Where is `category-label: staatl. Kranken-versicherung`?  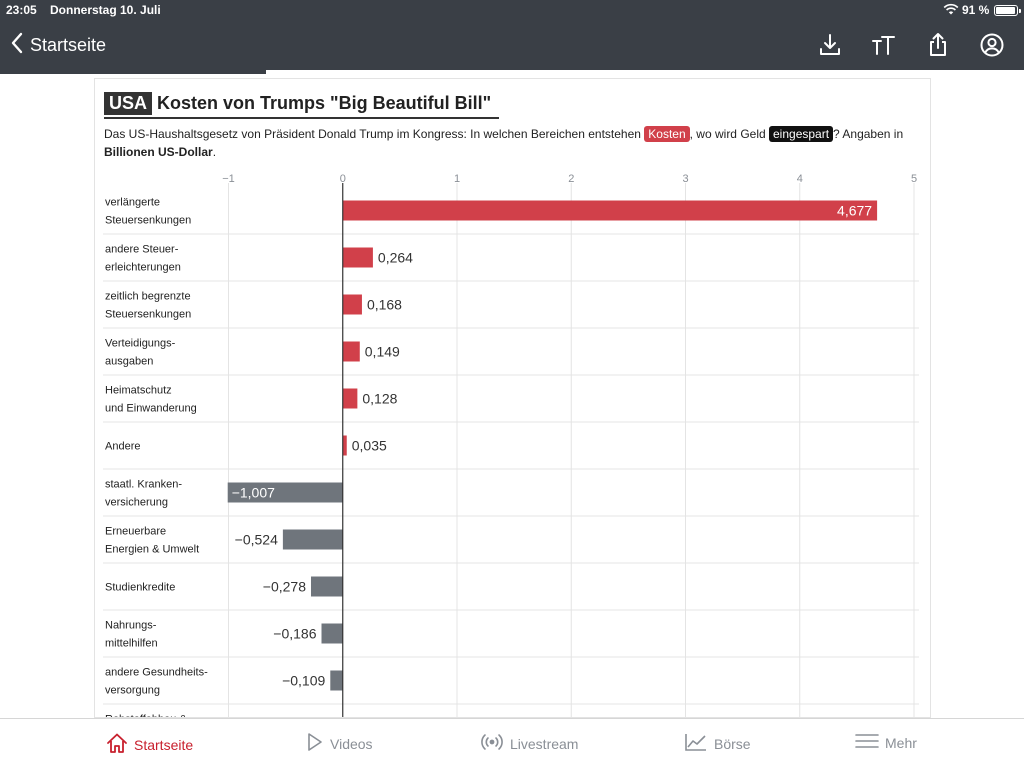
category-label: staatl. Kranken-versicherung is located at coordinates (143, 494).